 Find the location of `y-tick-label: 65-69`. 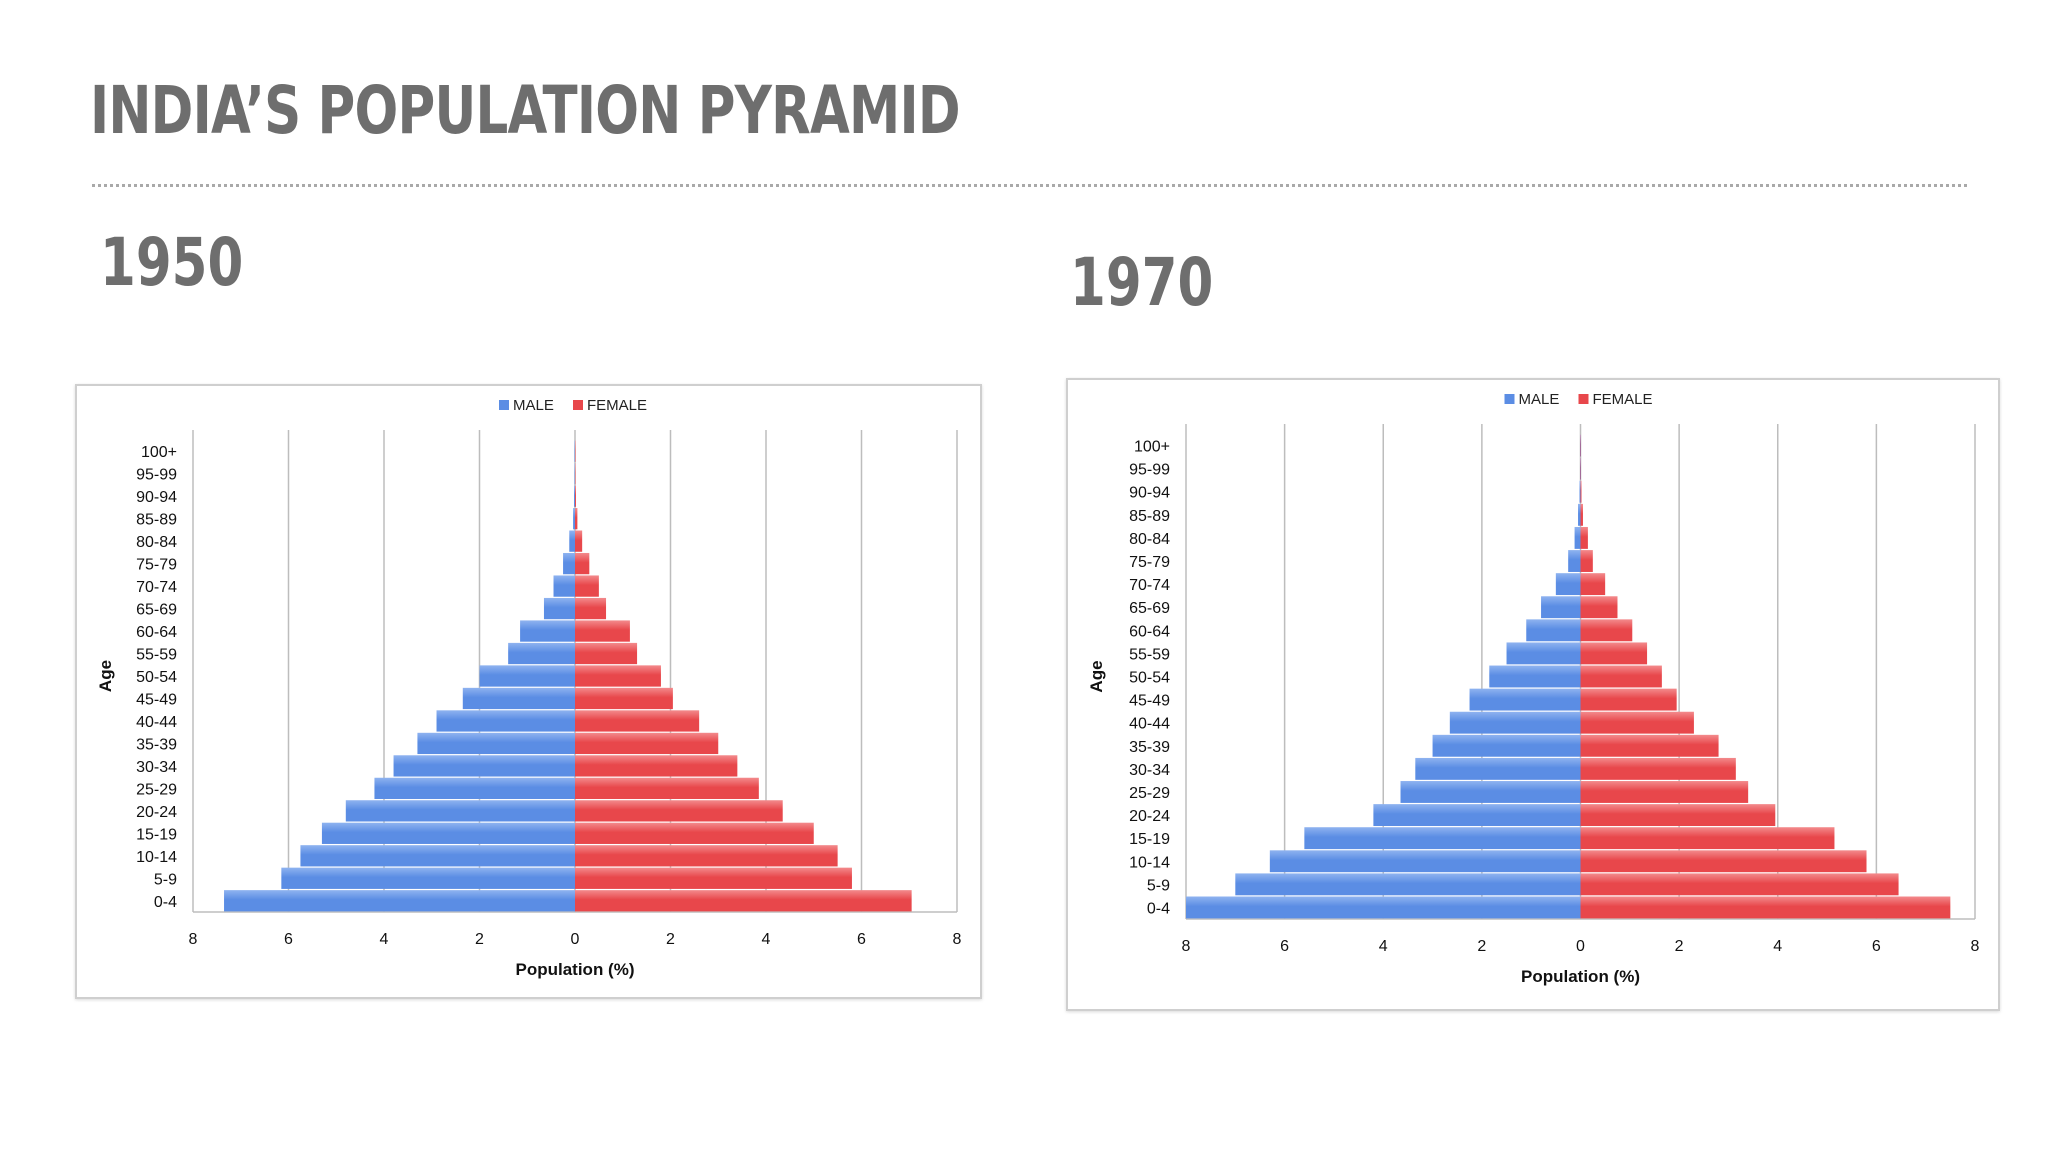

y-tick-label: 65-69 is located at coordinates (1149, 608).